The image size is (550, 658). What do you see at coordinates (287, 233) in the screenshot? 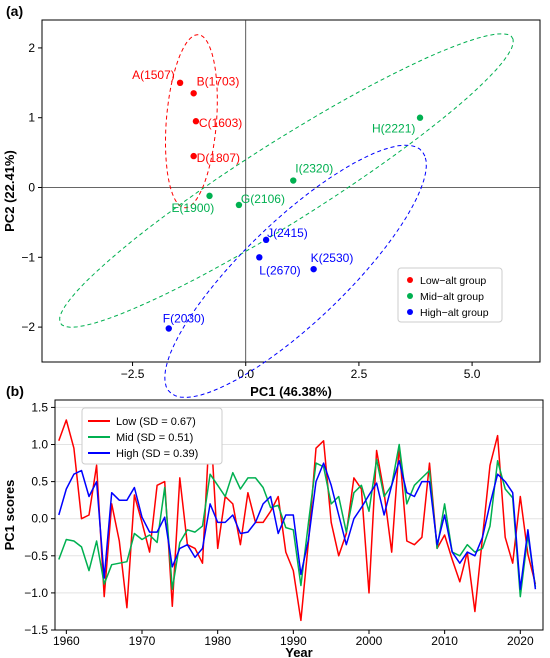
I see `point-label: J(2415)` at bounding box center [287, 233].